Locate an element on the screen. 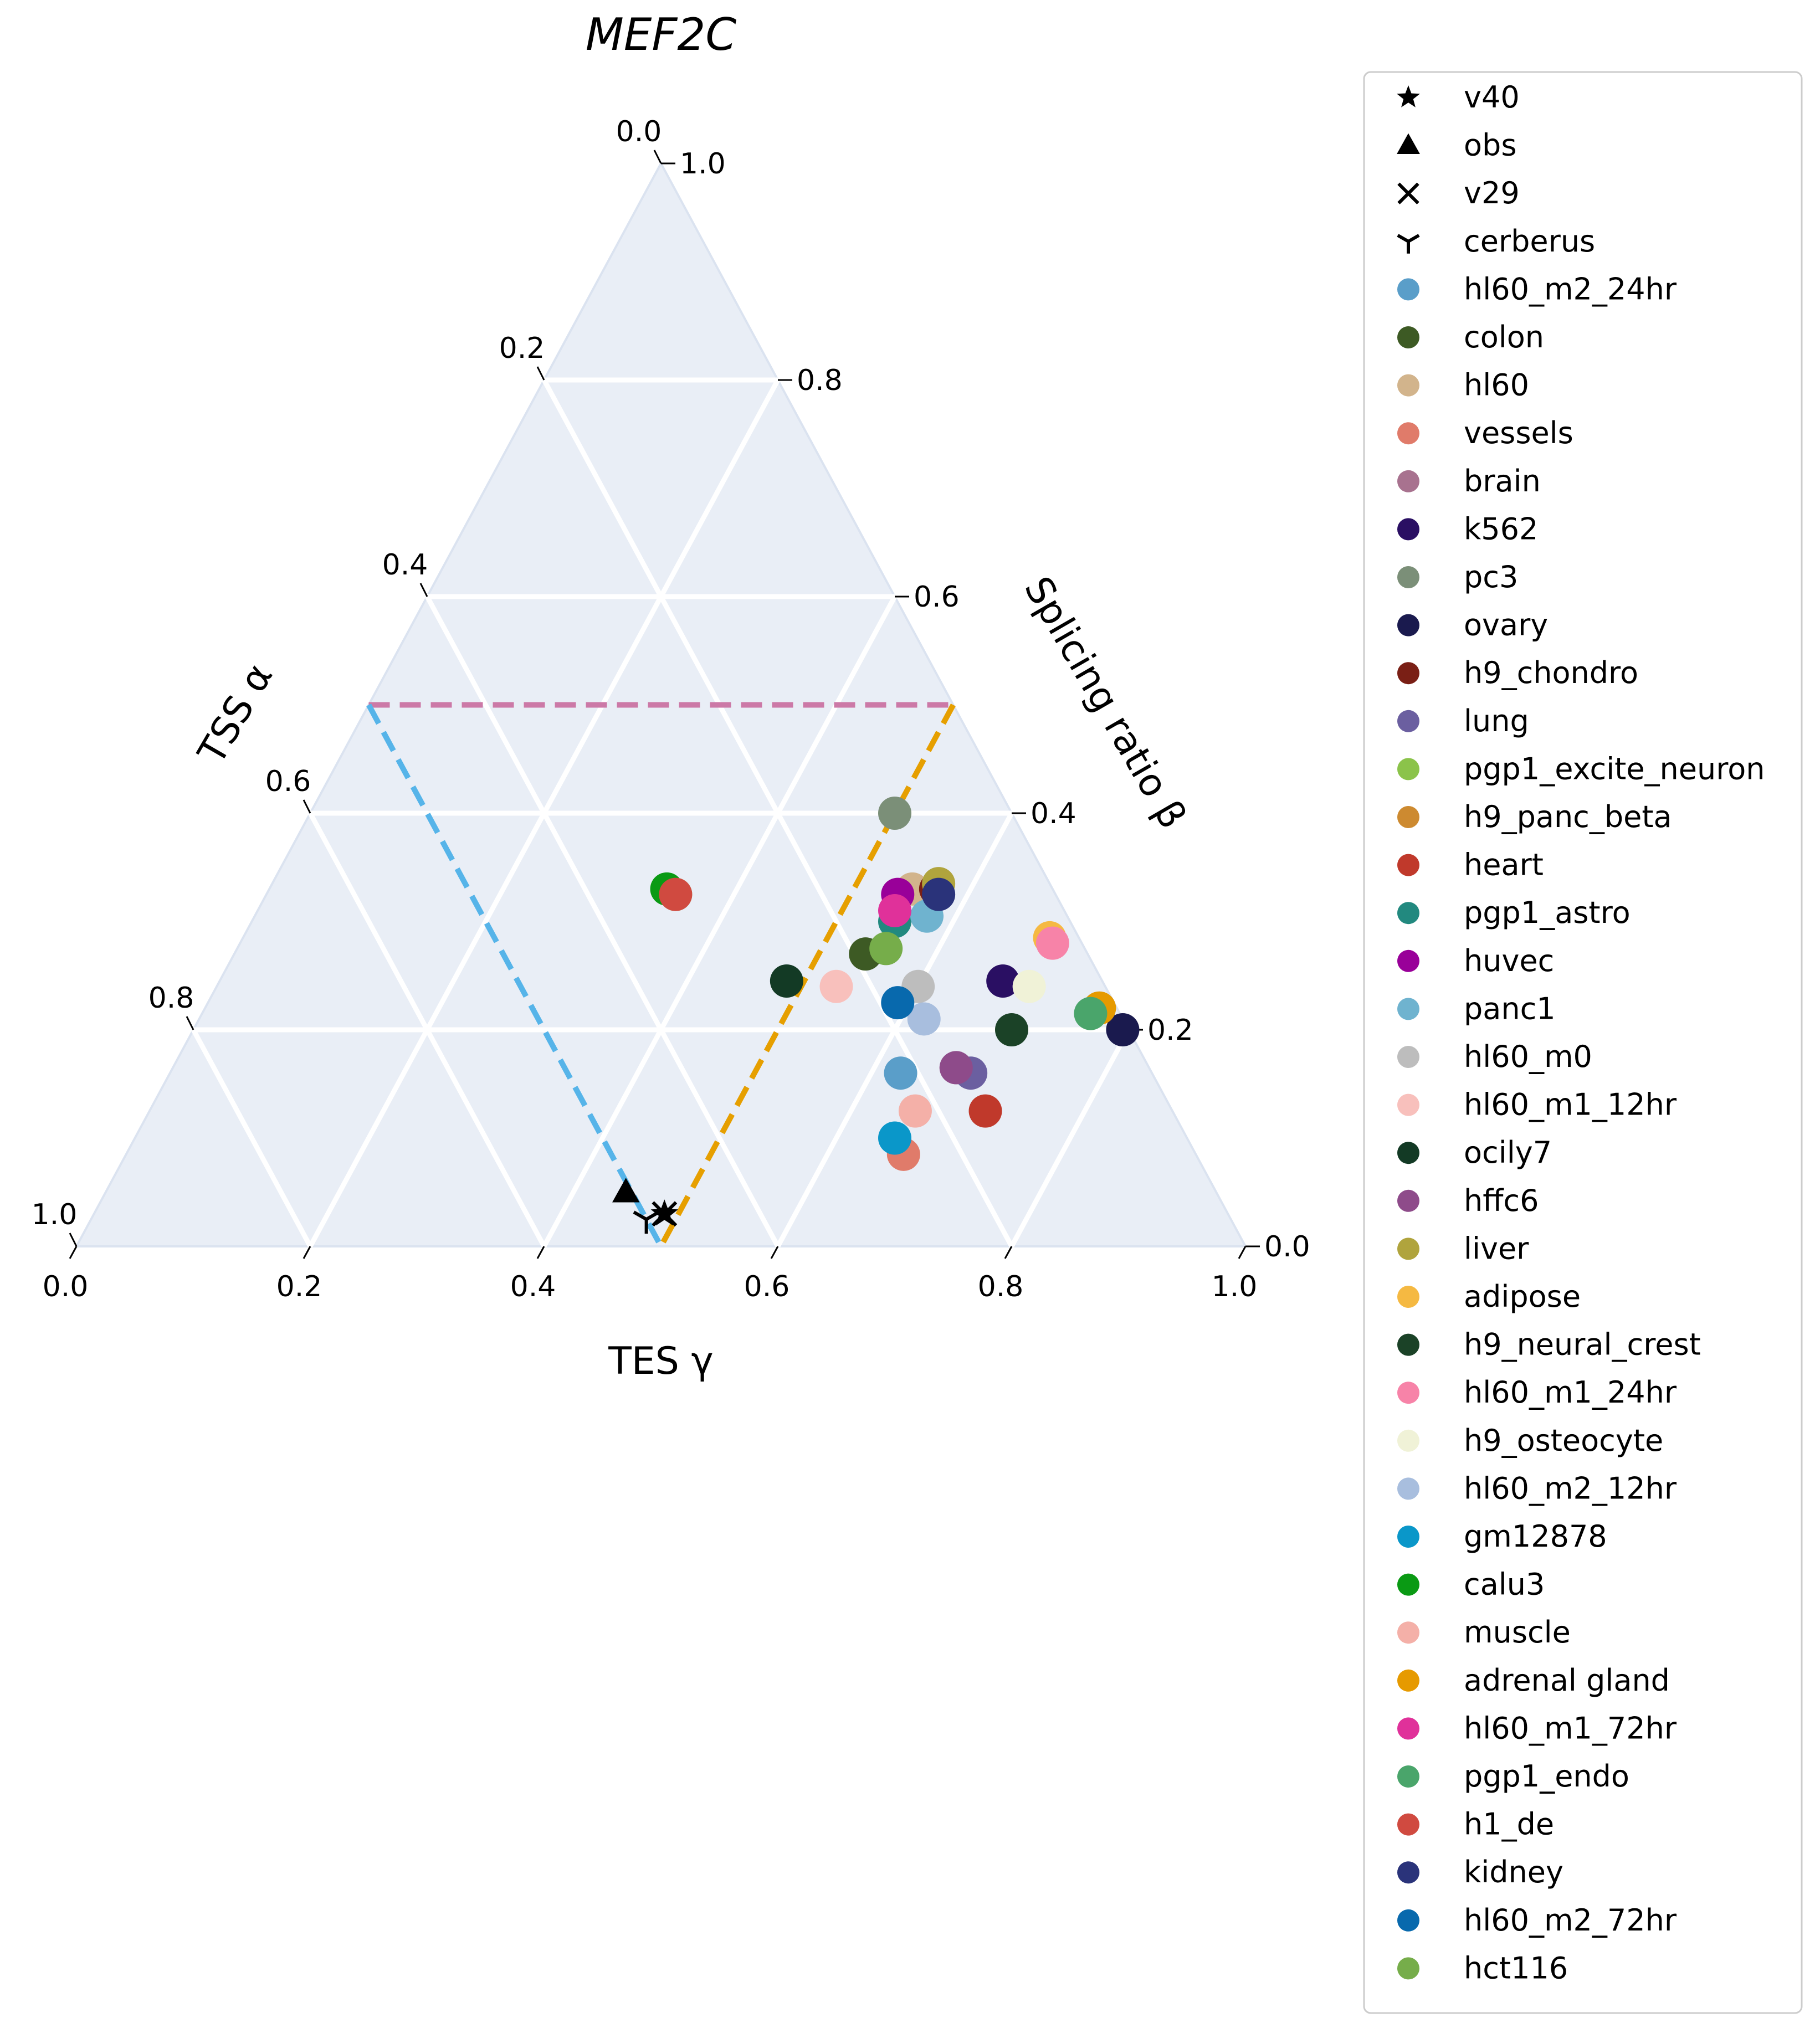  bottom-axis-tick-label: 1.0 is located at coordinates (1235, 1286).